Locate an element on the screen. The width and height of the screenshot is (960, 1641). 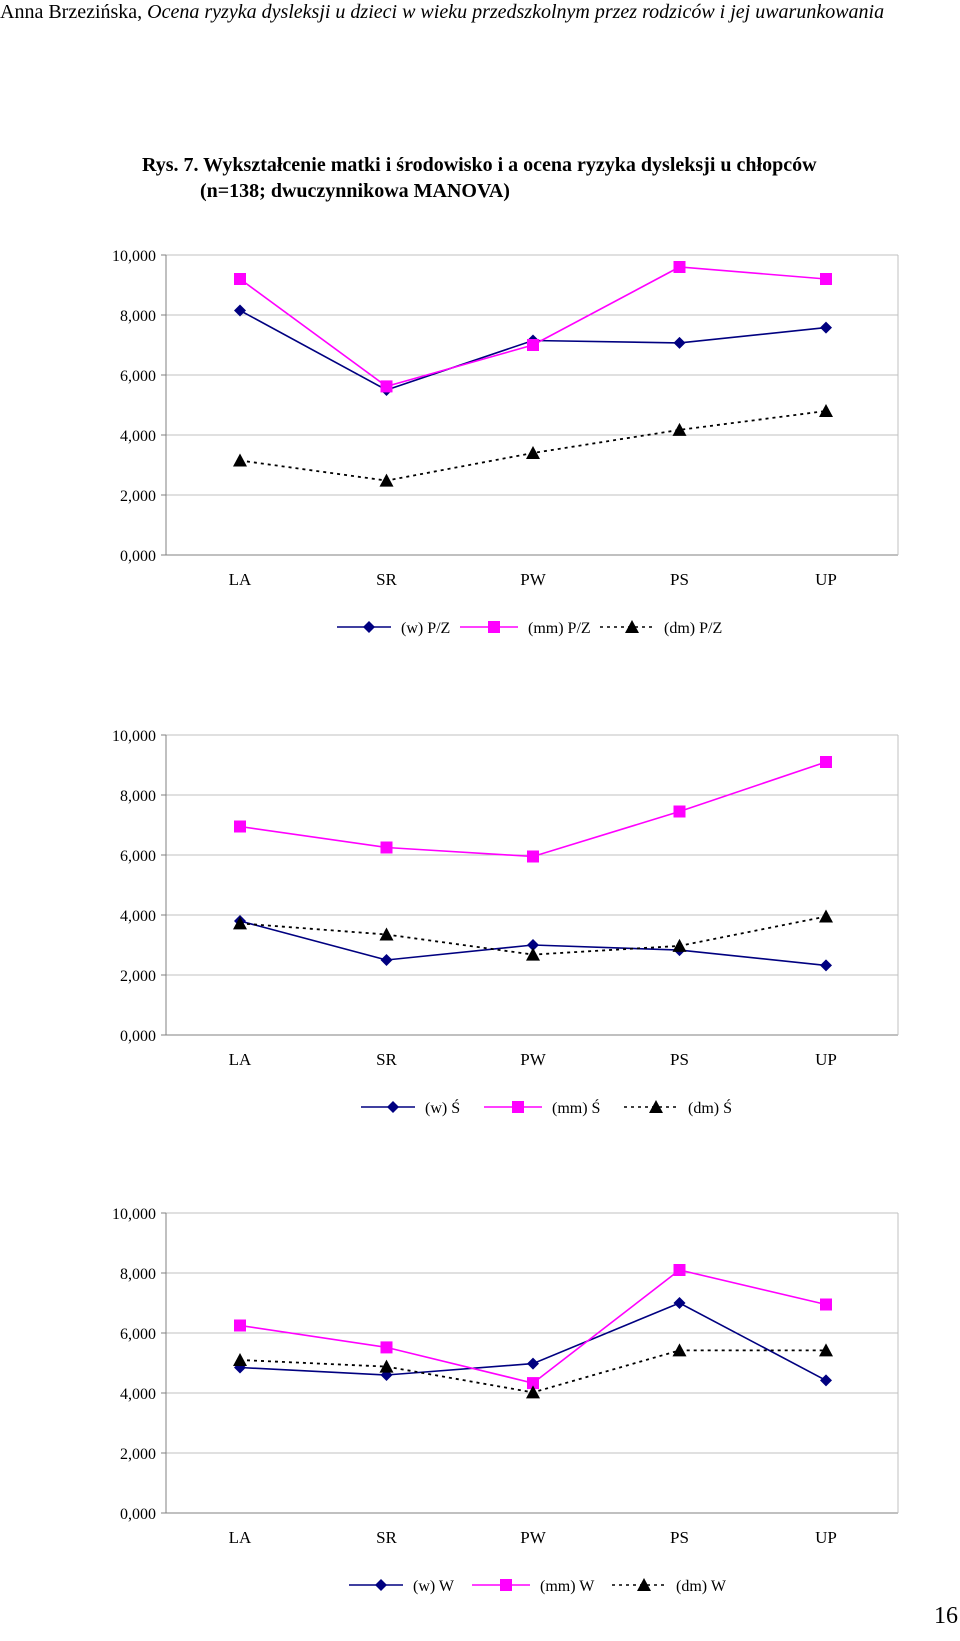
legend-label: (dm) Ś is located at coordinates (710, 1107).